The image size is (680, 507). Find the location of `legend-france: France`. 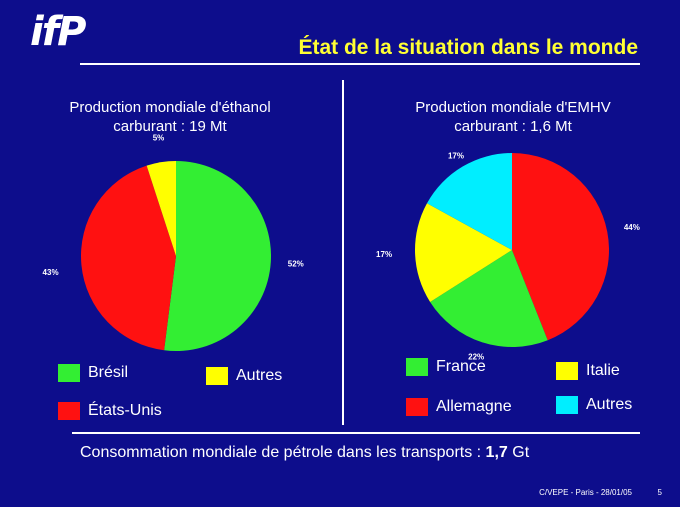

legend-france: France is located at coordinates (446, 367).